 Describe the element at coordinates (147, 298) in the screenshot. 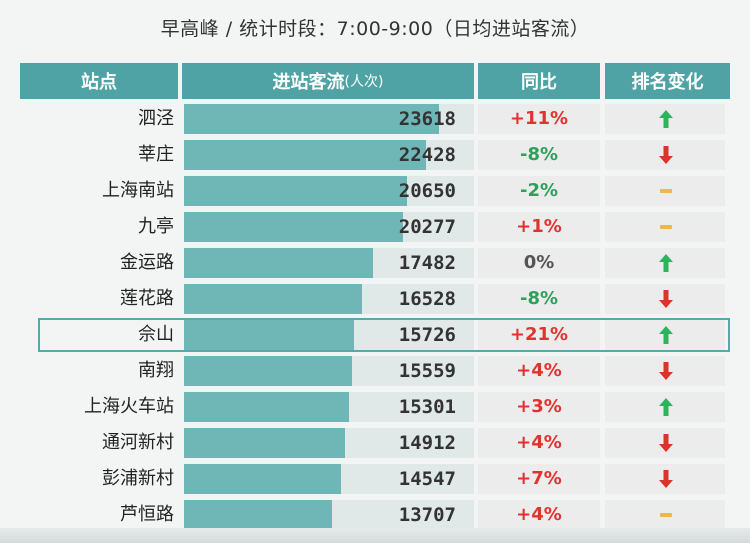

I see `station-name: 莲花路` at that location.